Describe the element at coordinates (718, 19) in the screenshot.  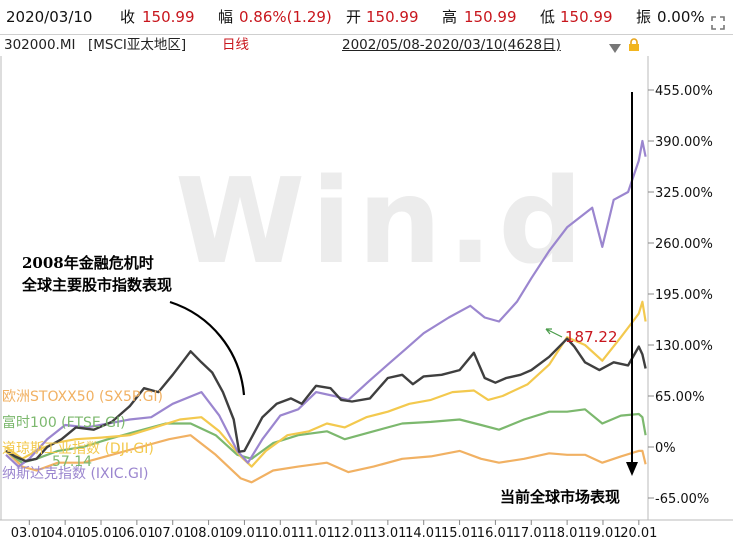
I see `expand-arrows-icon` at that location.